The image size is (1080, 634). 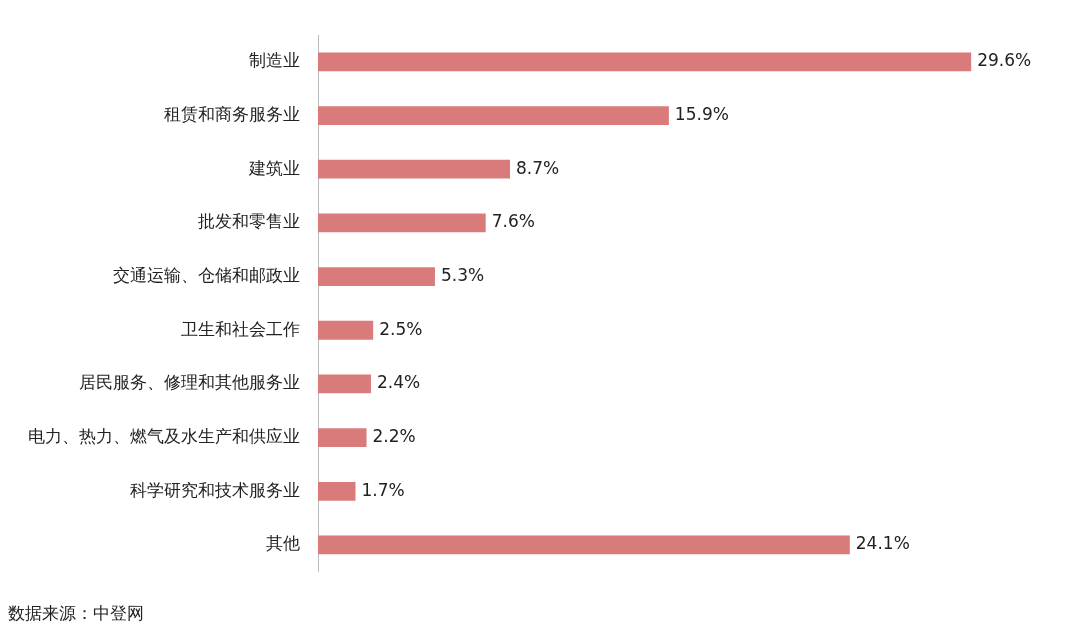 I want to click on data-label: 24.1%, so click(x=882, y=543).